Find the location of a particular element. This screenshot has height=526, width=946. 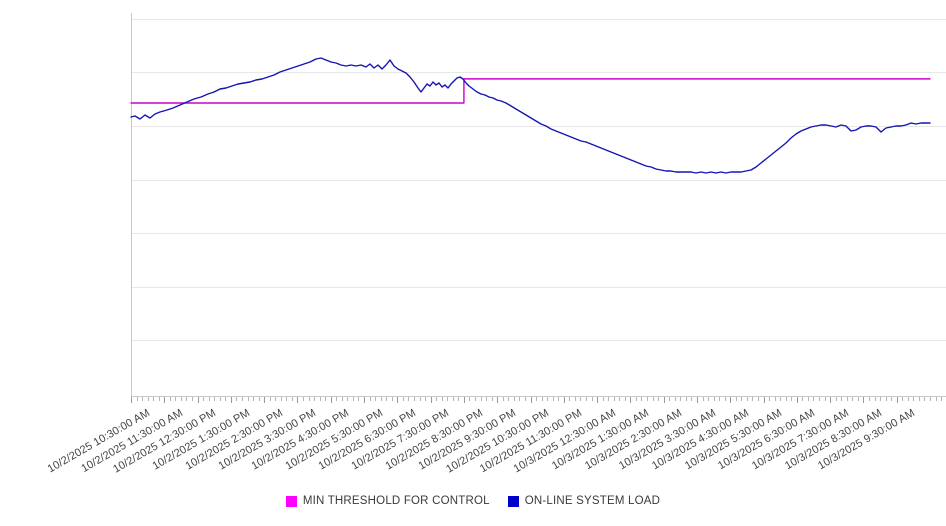

axis-ticks is located at coordinates (536, 400).